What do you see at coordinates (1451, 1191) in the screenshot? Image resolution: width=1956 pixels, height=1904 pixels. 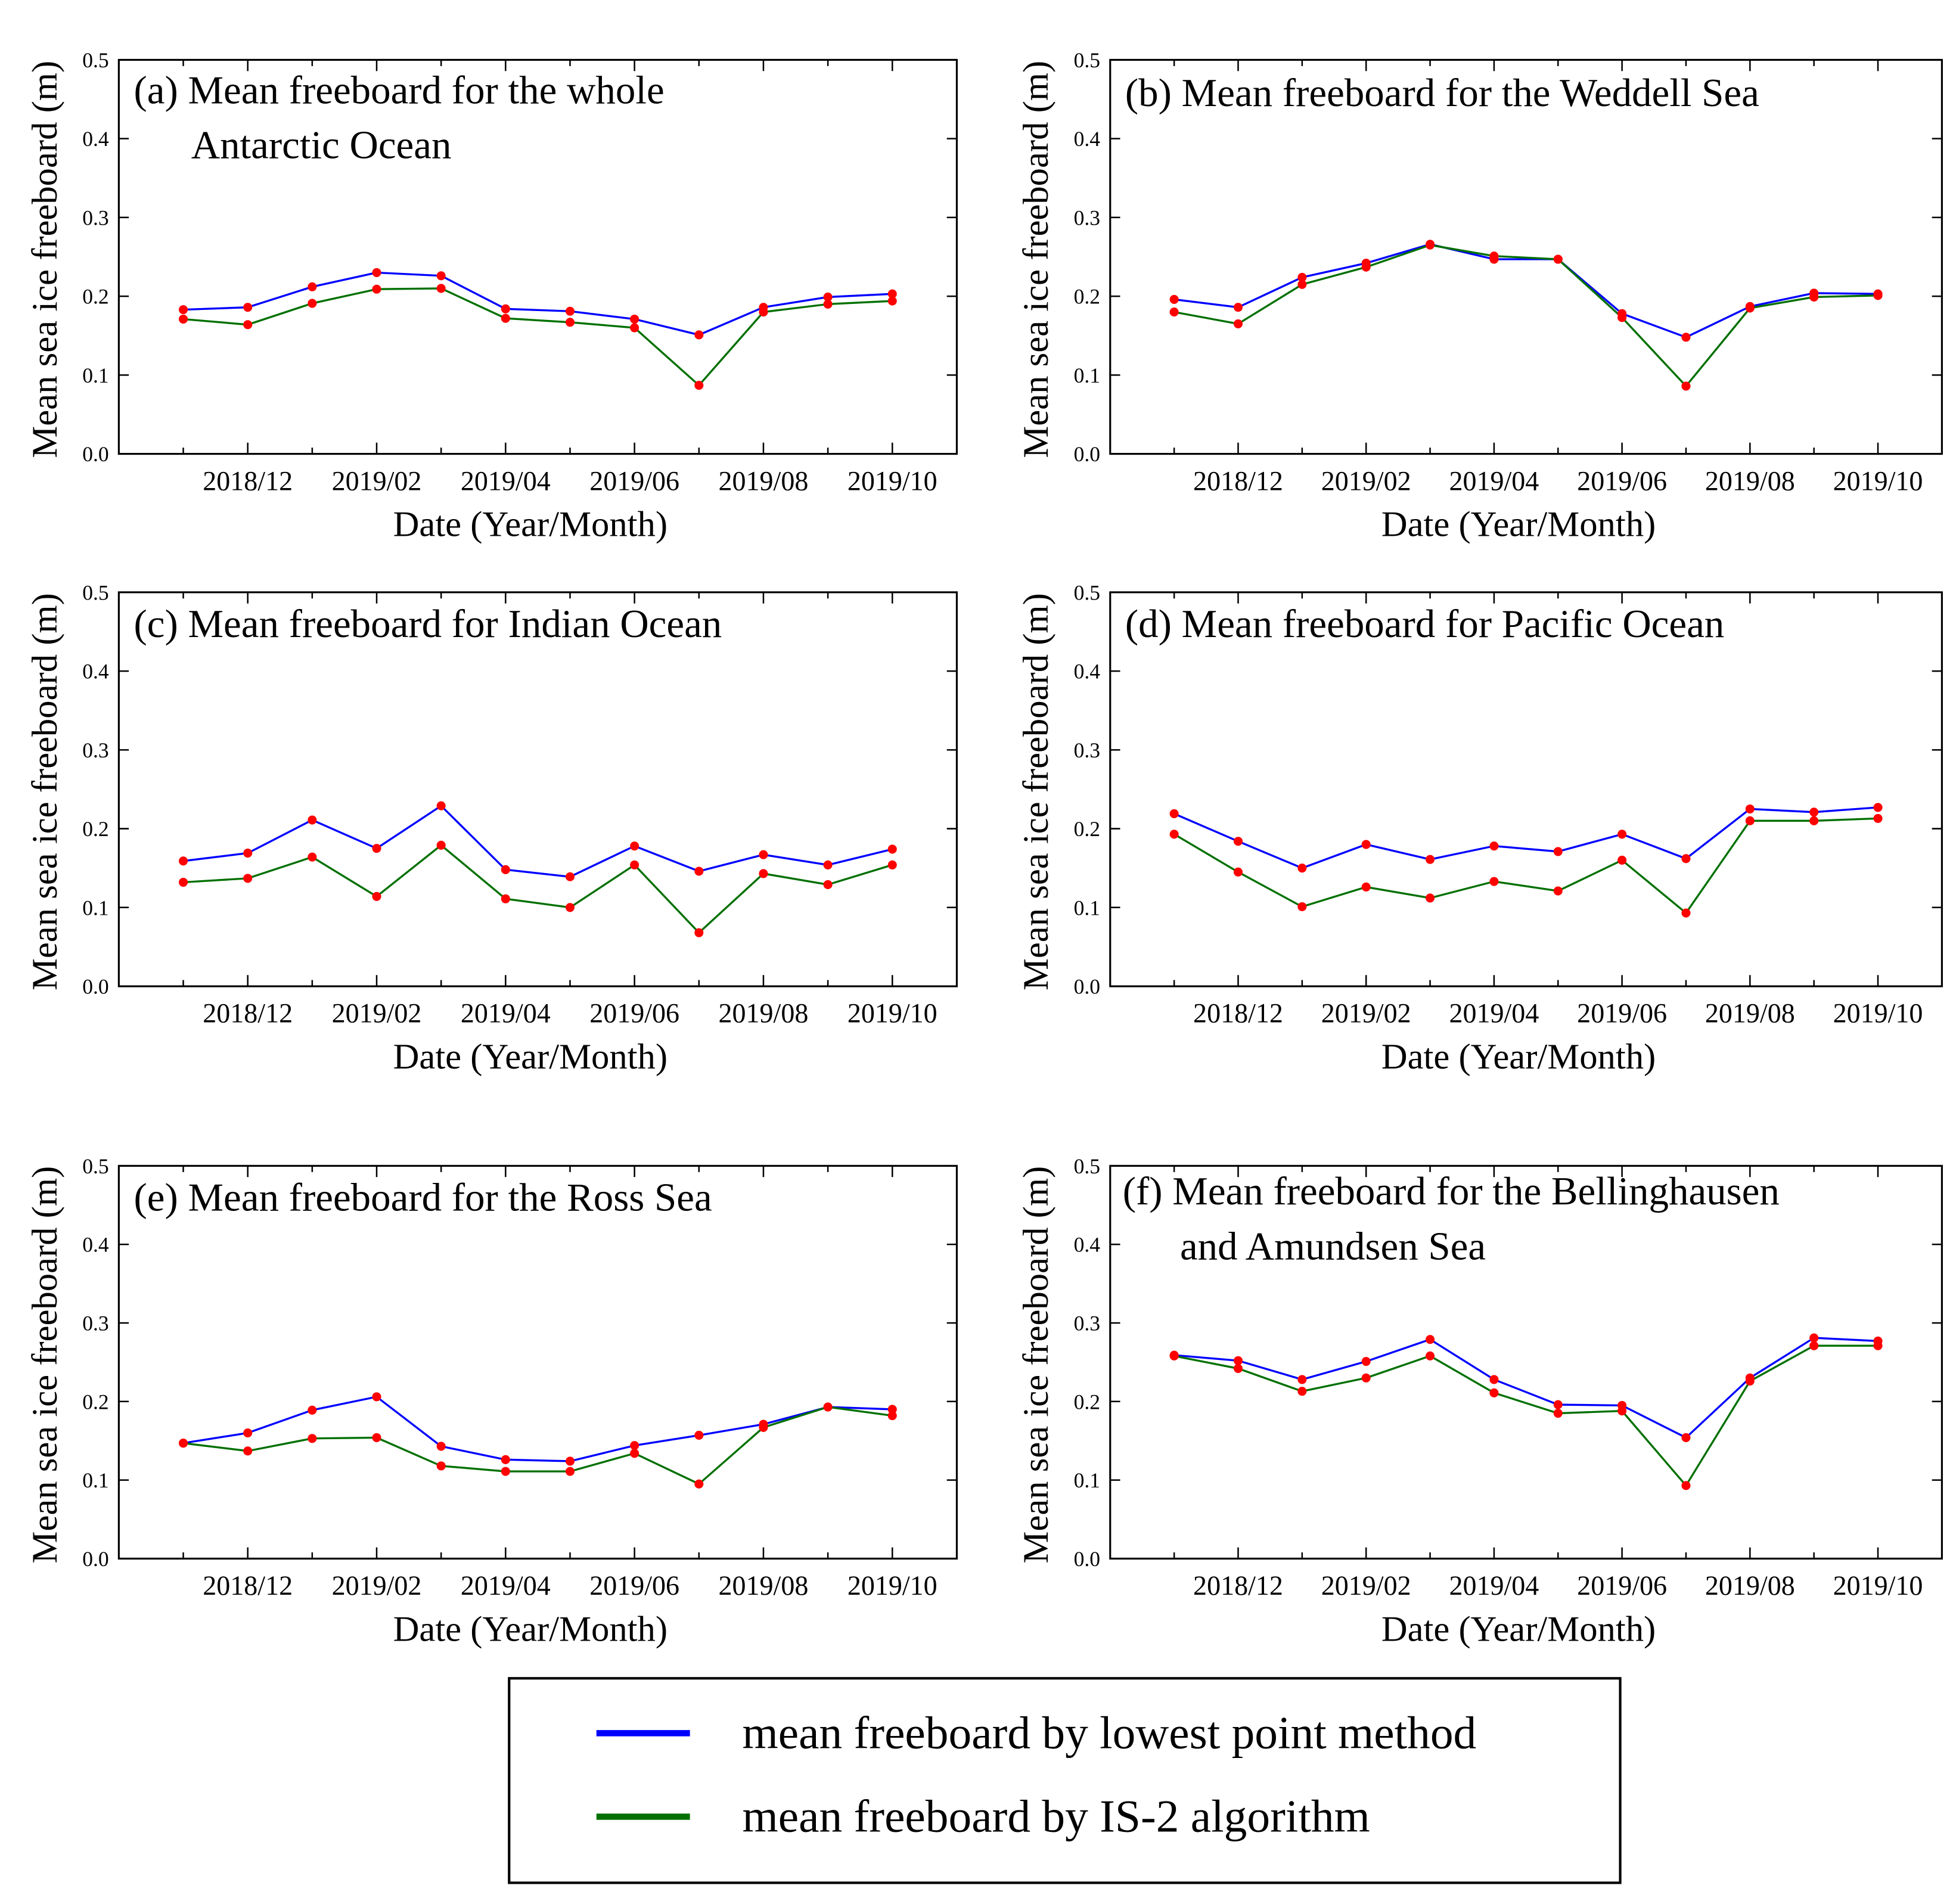 I see `chart-title: (f) Mean freeboard for the Bellinghausen` at bounding box center [1451, 1191].